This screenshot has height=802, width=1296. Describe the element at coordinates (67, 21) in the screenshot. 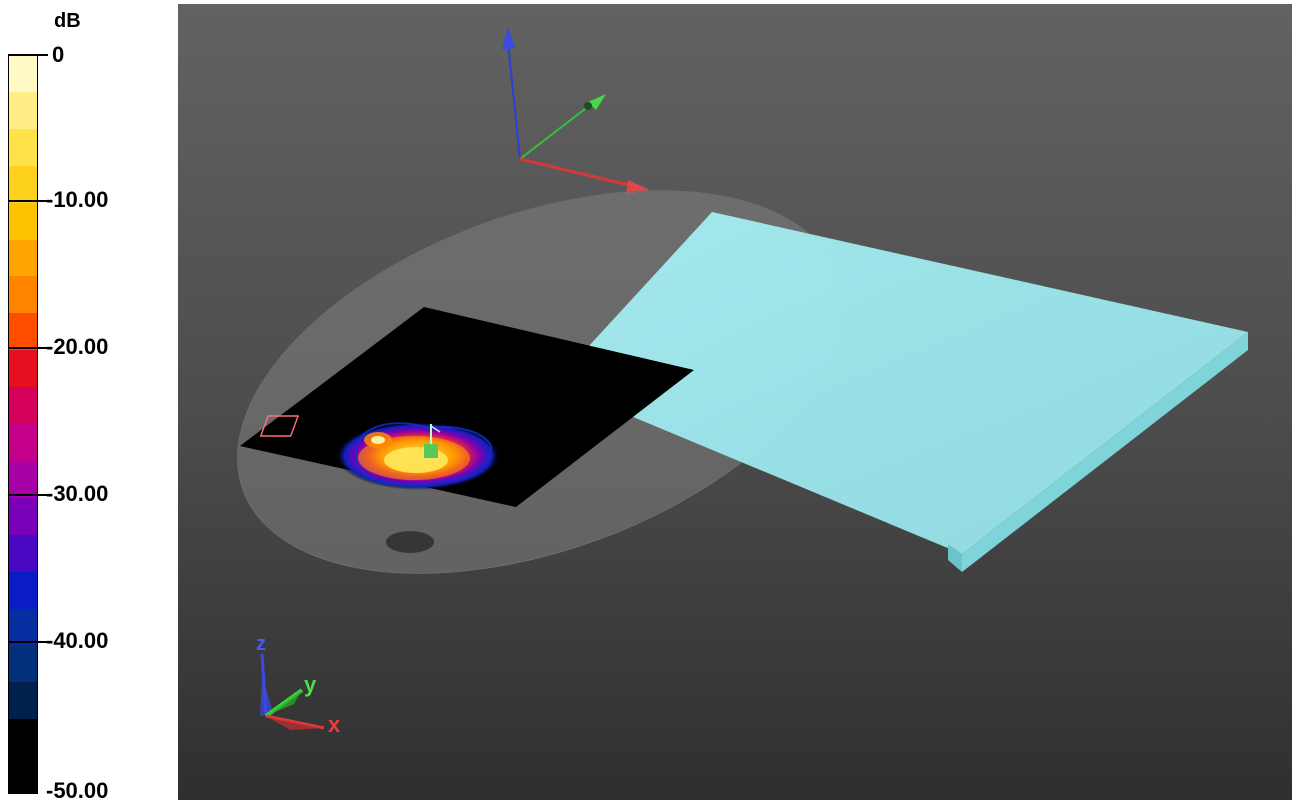

I see `legend-unit-label: dB` at that location.